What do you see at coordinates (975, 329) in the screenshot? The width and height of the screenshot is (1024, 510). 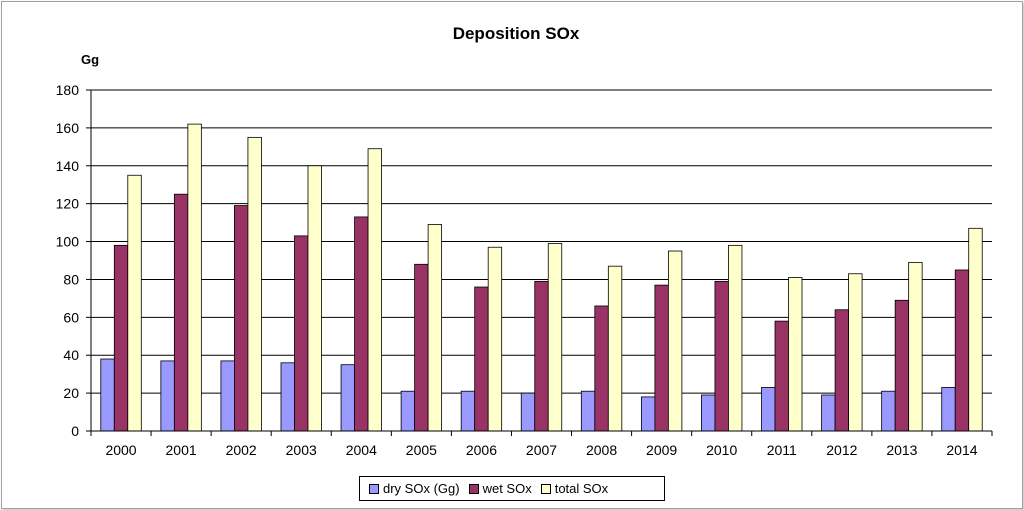 I see `bar-total-2014` at bounding box center [975, 329].